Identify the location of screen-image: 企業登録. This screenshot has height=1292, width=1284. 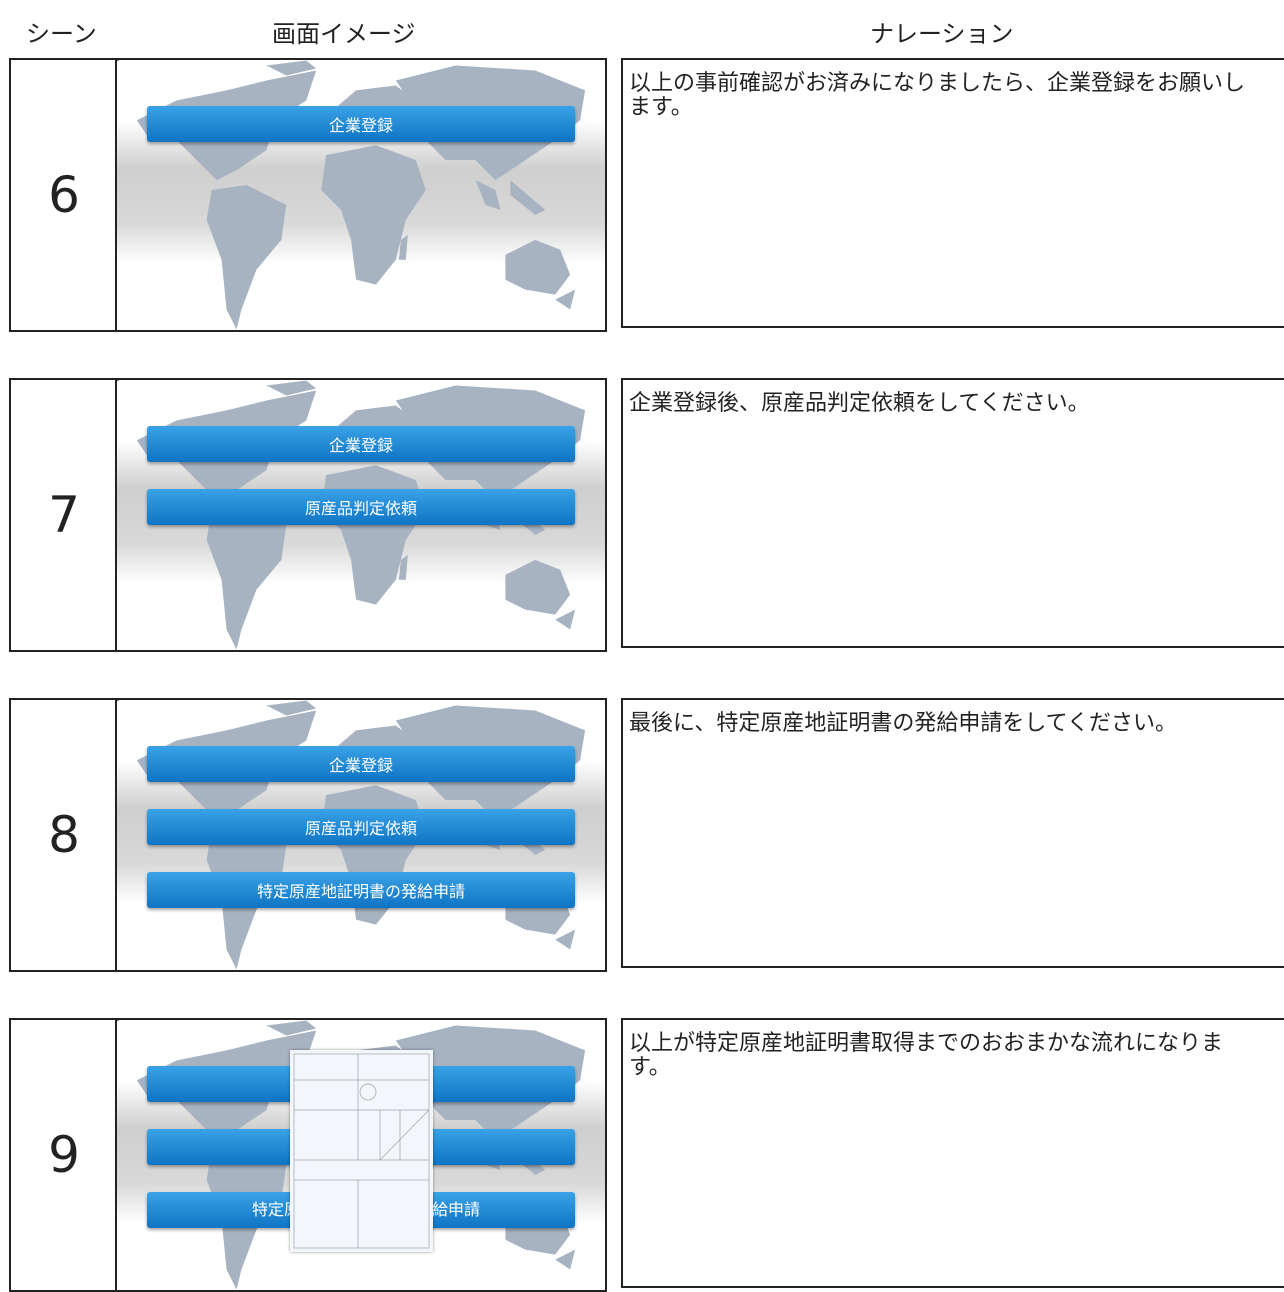
(361, 195).